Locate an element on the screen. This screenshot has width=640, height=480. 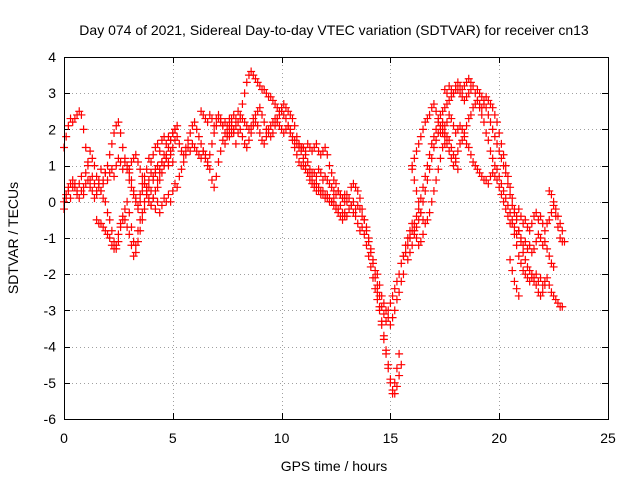
y-tick-label: -4 is located at coordinates (50, 347).